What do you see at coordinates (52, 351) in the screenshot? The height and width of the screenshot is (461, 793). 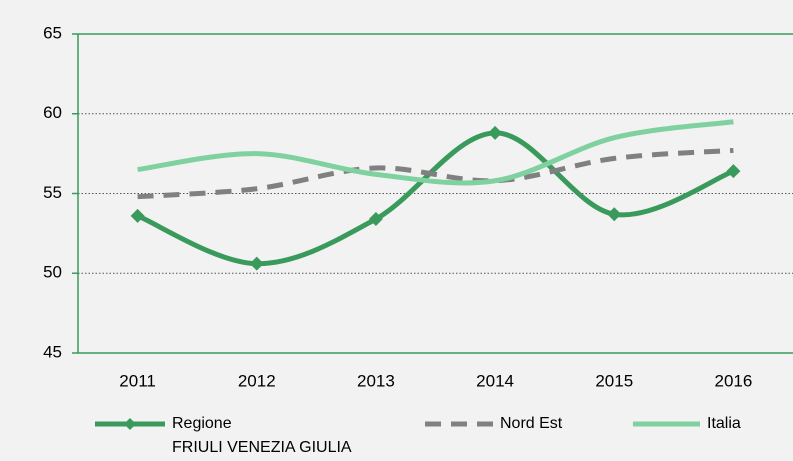 I see `y-tick-label: 45` at bounding box center [52, 351].